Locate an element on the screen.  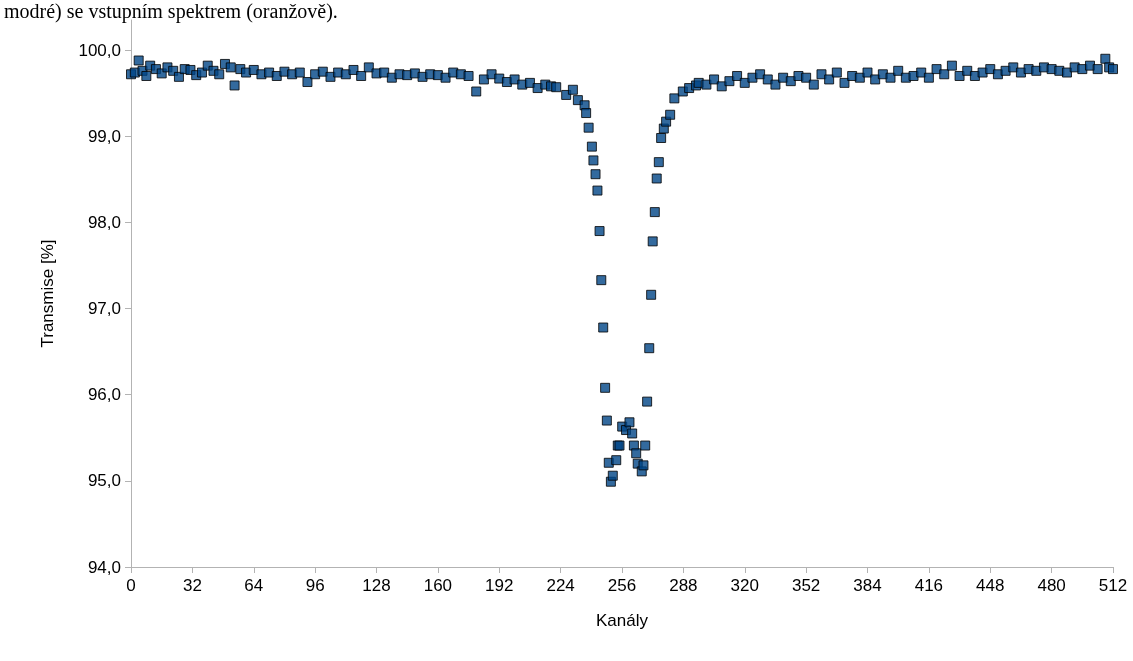
x-tick-label: 192 is located at coordinates (499, 585).